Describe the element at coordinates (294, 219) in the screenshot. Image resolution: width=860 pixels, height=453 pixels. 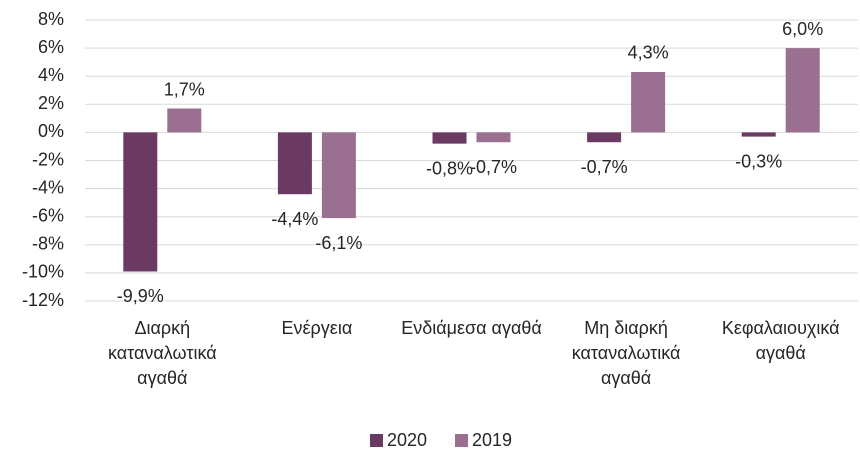
I see `data-label: -4,4%` at that location.